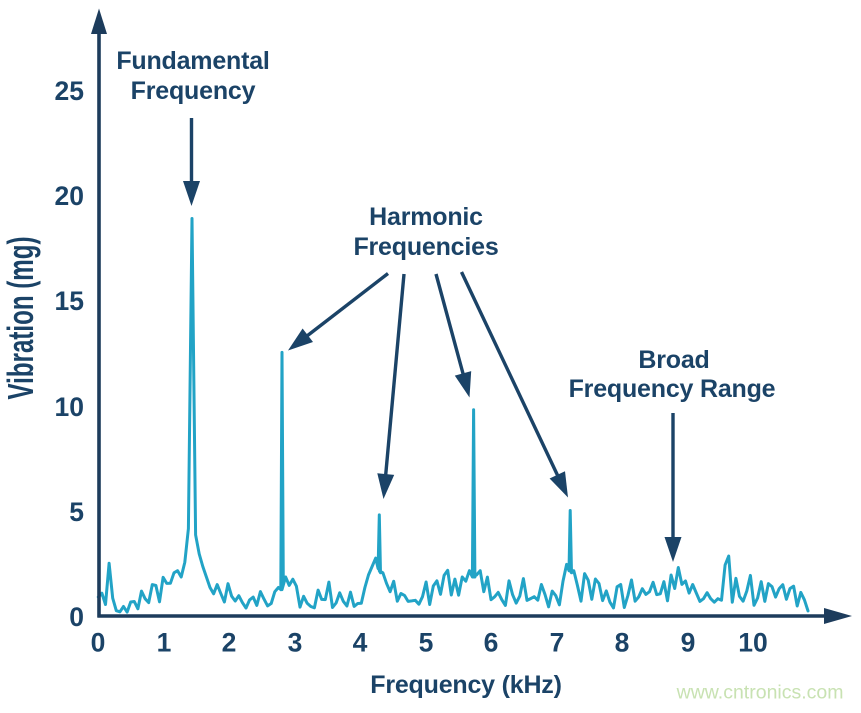 This screenshot has height=713, width=861. What do you see at coordinates (193, 91) in the screenshot?
I see `svg-text: Frequency` at bounding box center [193, 91].